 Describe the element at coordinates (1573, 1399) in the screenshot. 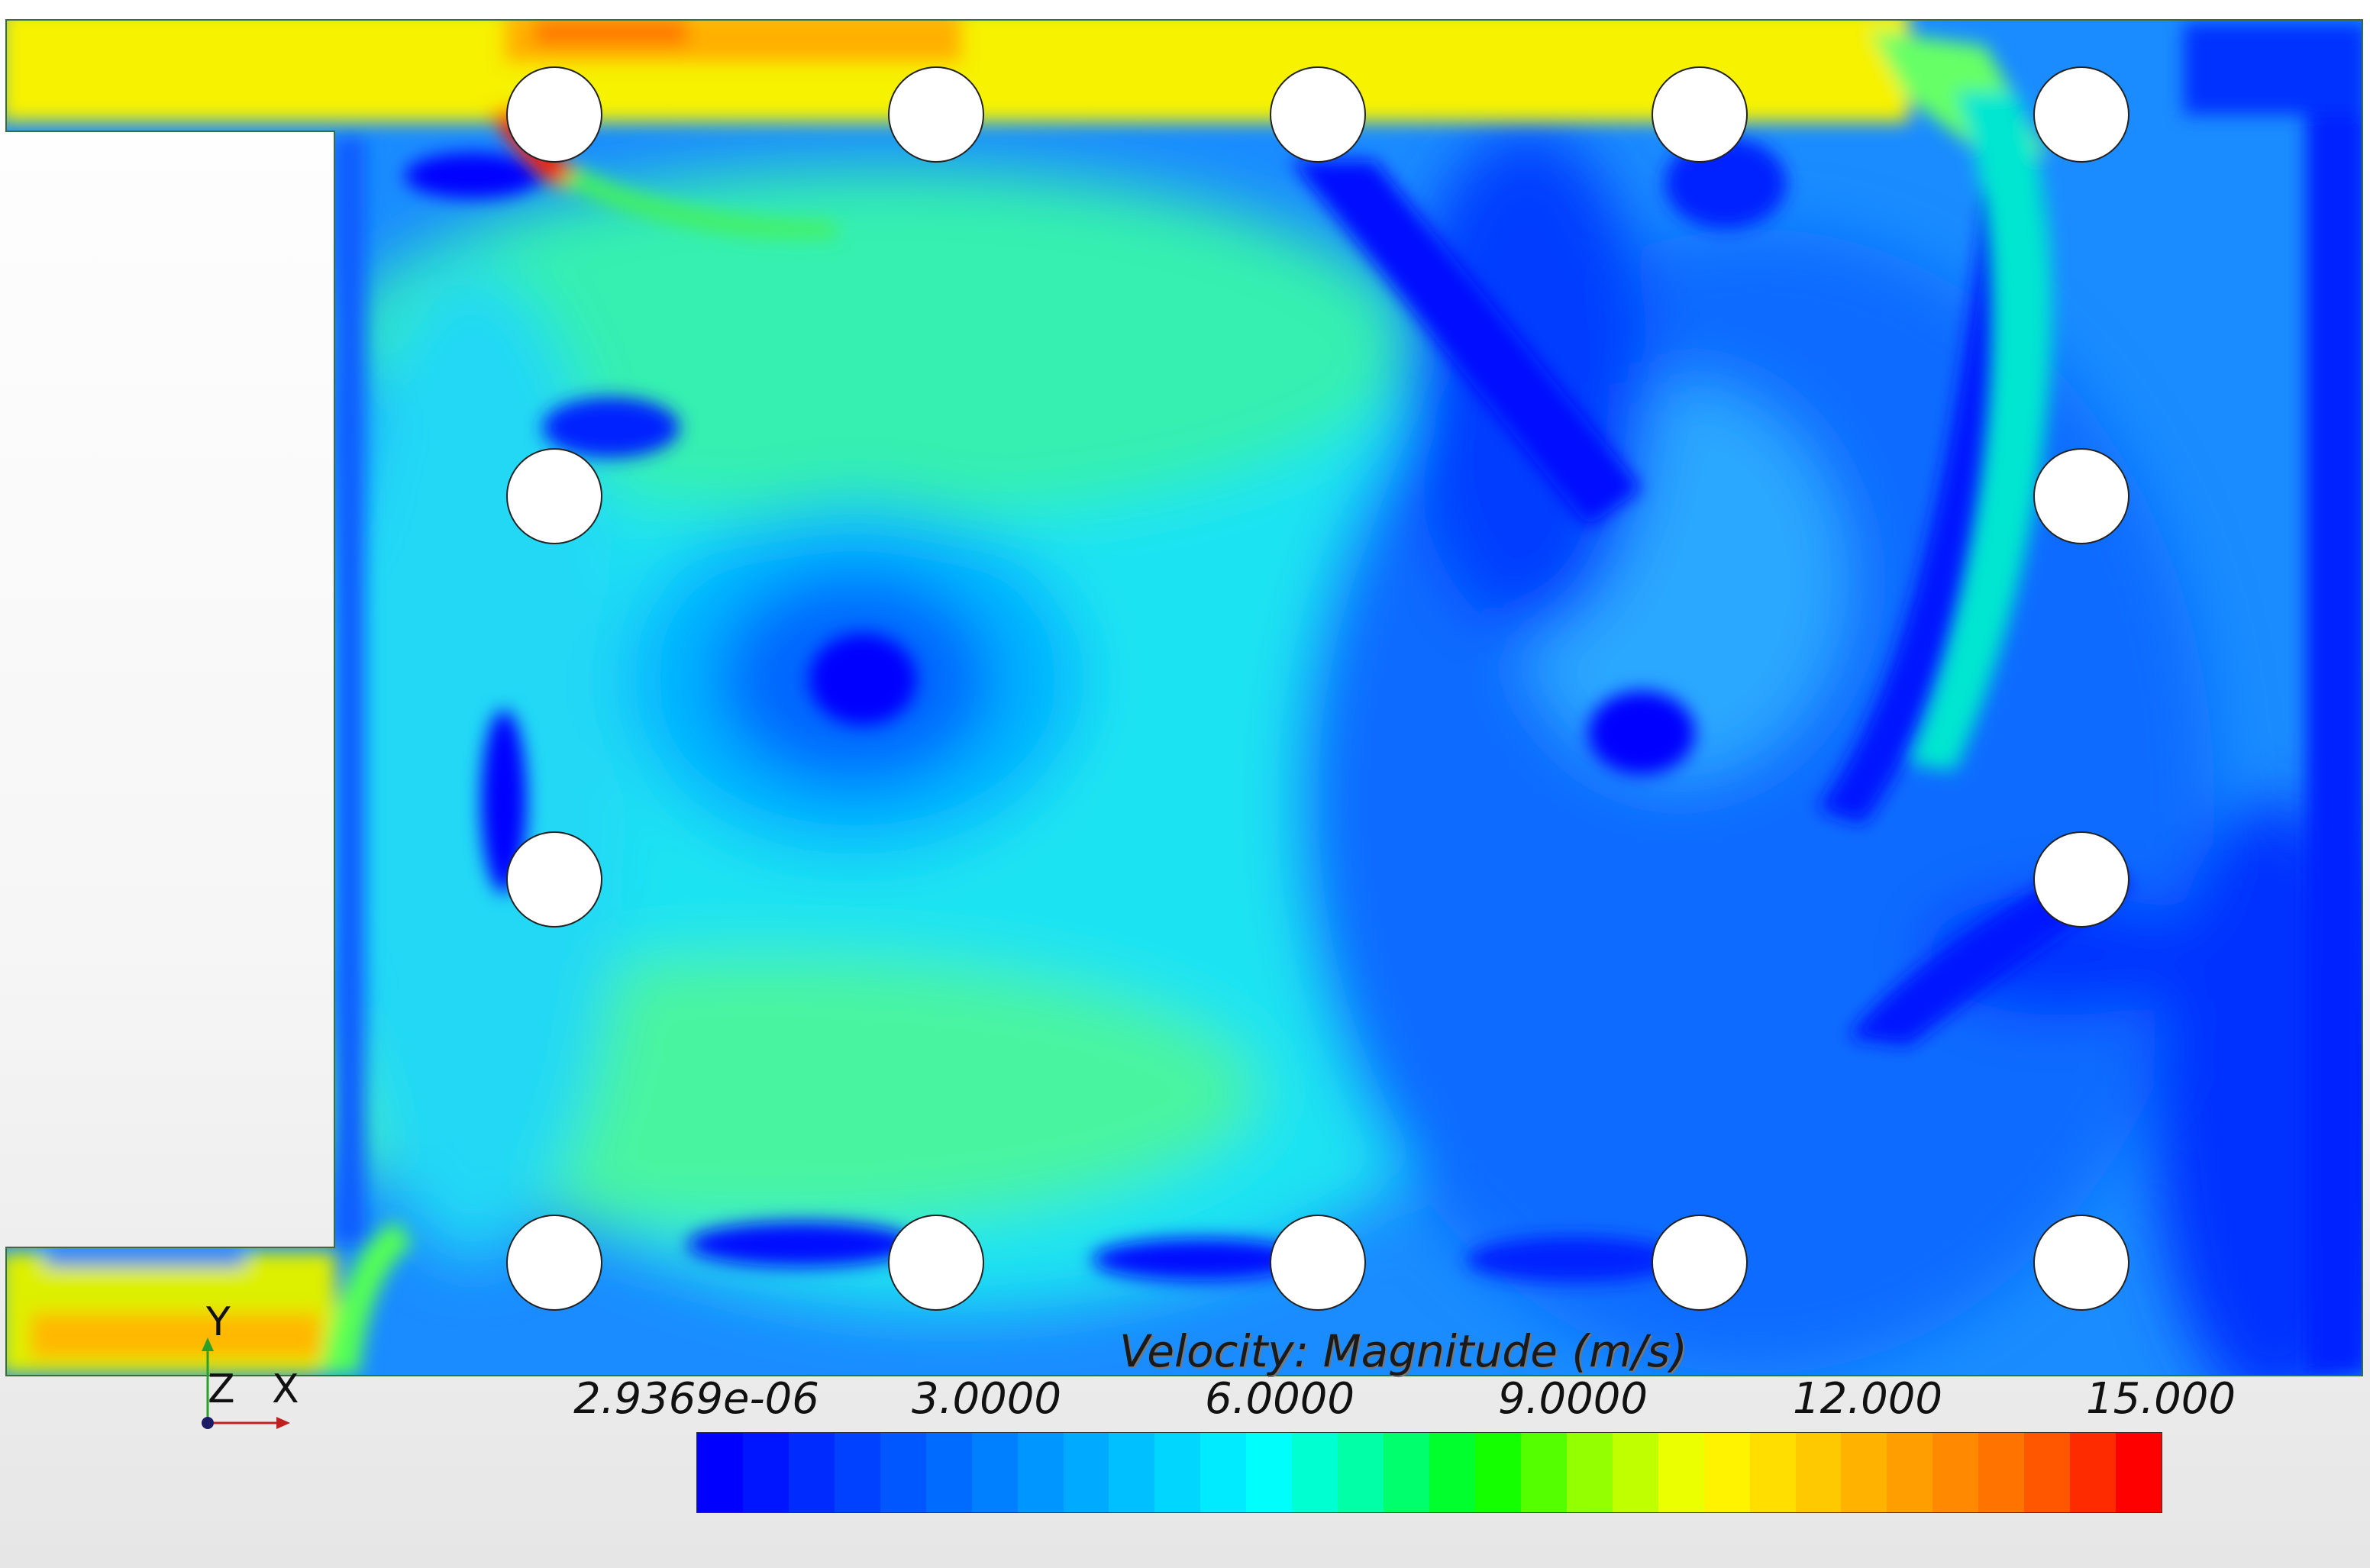

I see `colorbar-tick-label: 9.0000` at that location.